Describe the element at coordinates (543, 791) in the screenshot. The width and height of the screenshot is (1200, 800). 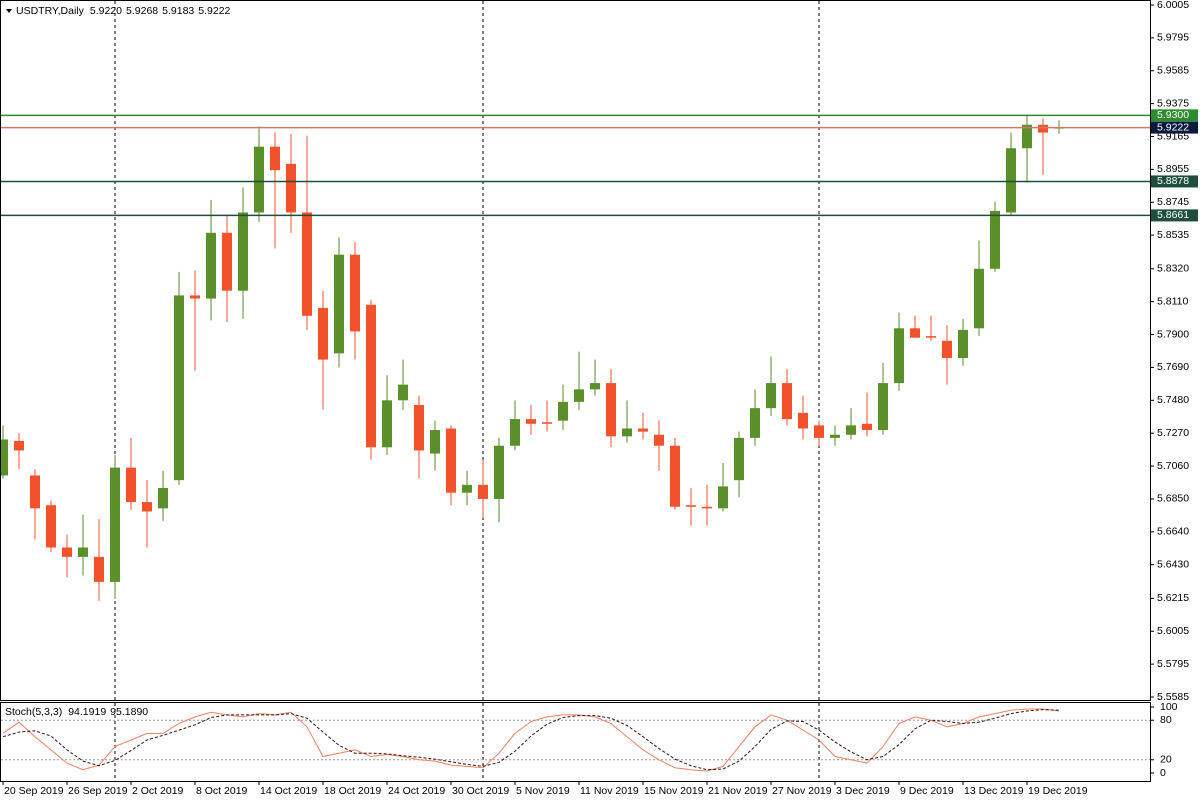
I see `x-tick-label: 5 Nov 2019` at that location.